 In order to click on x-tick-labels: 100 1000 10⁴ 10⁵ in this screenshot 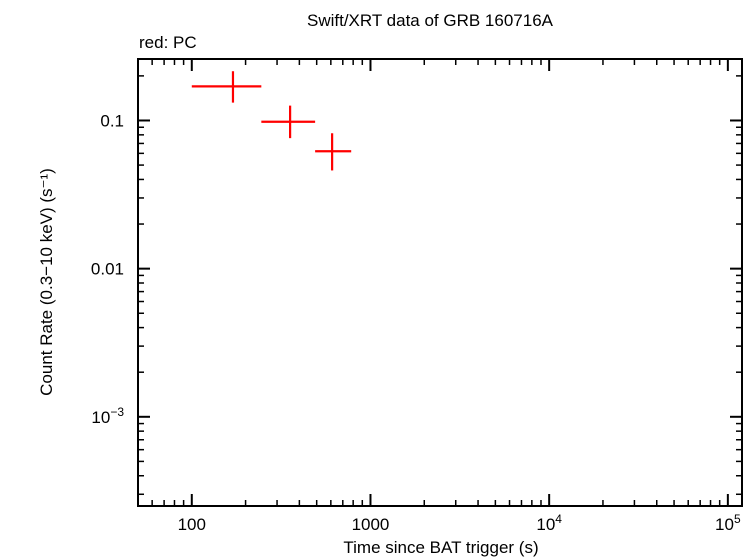, I will do `click(459, 523)`.